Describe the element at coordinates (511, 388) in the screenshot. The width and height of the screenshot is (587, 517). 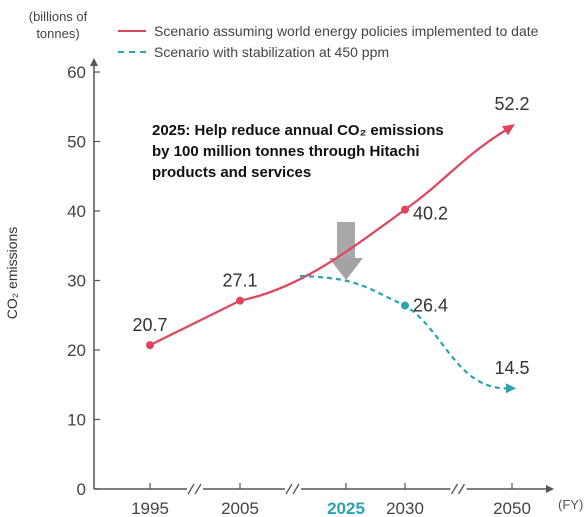
I see `series-arrowhead-450ppm` at that location.